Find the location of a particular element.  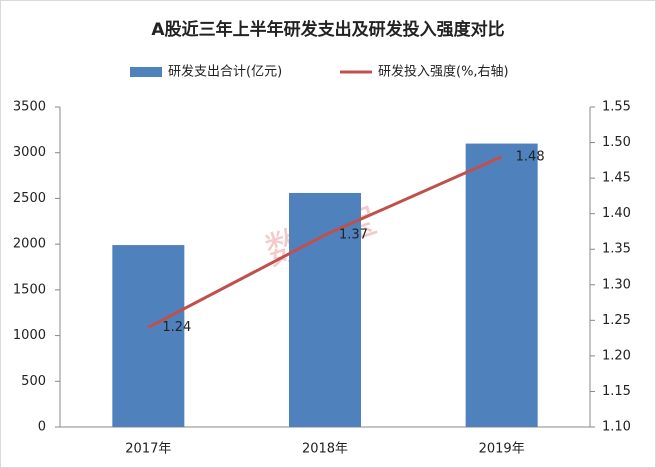

data-label: 1.37 is located at coordinates (353, 235).